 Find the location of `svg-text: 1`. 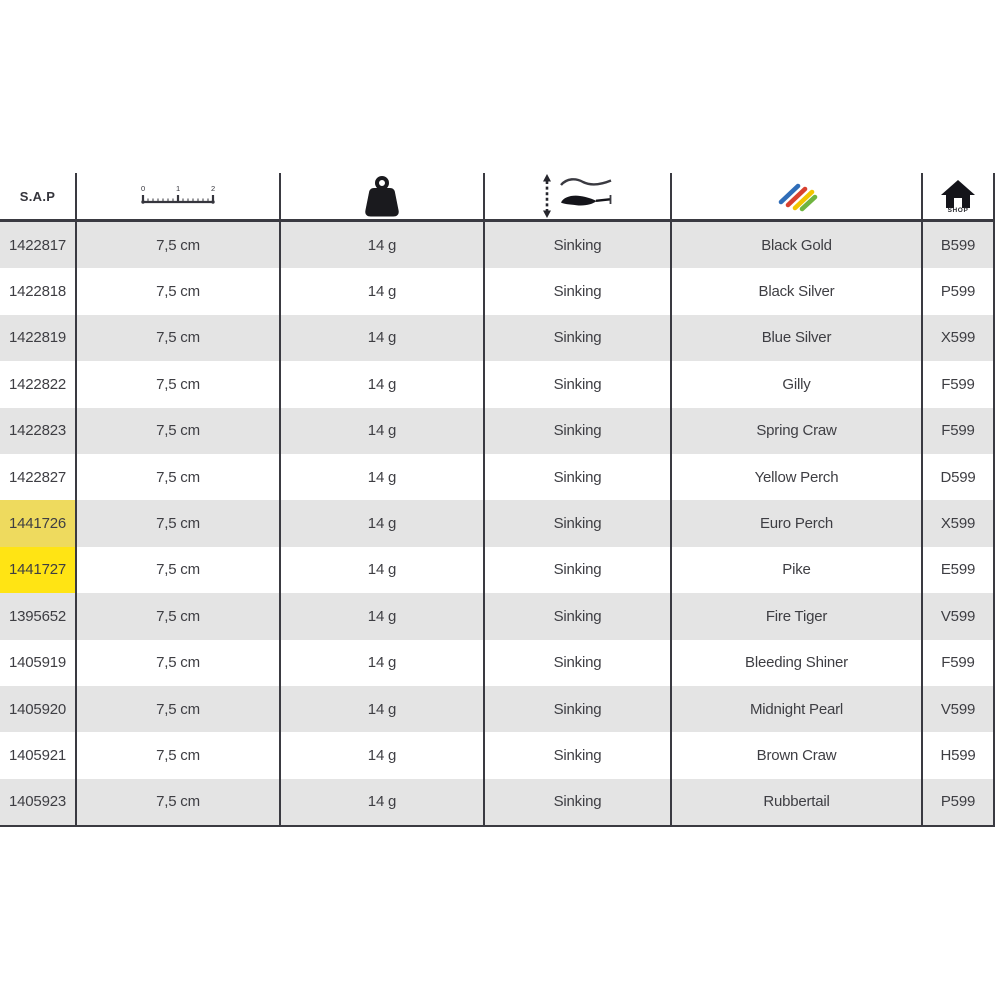

svg-text: 1 is located at coordinates (178, 188).